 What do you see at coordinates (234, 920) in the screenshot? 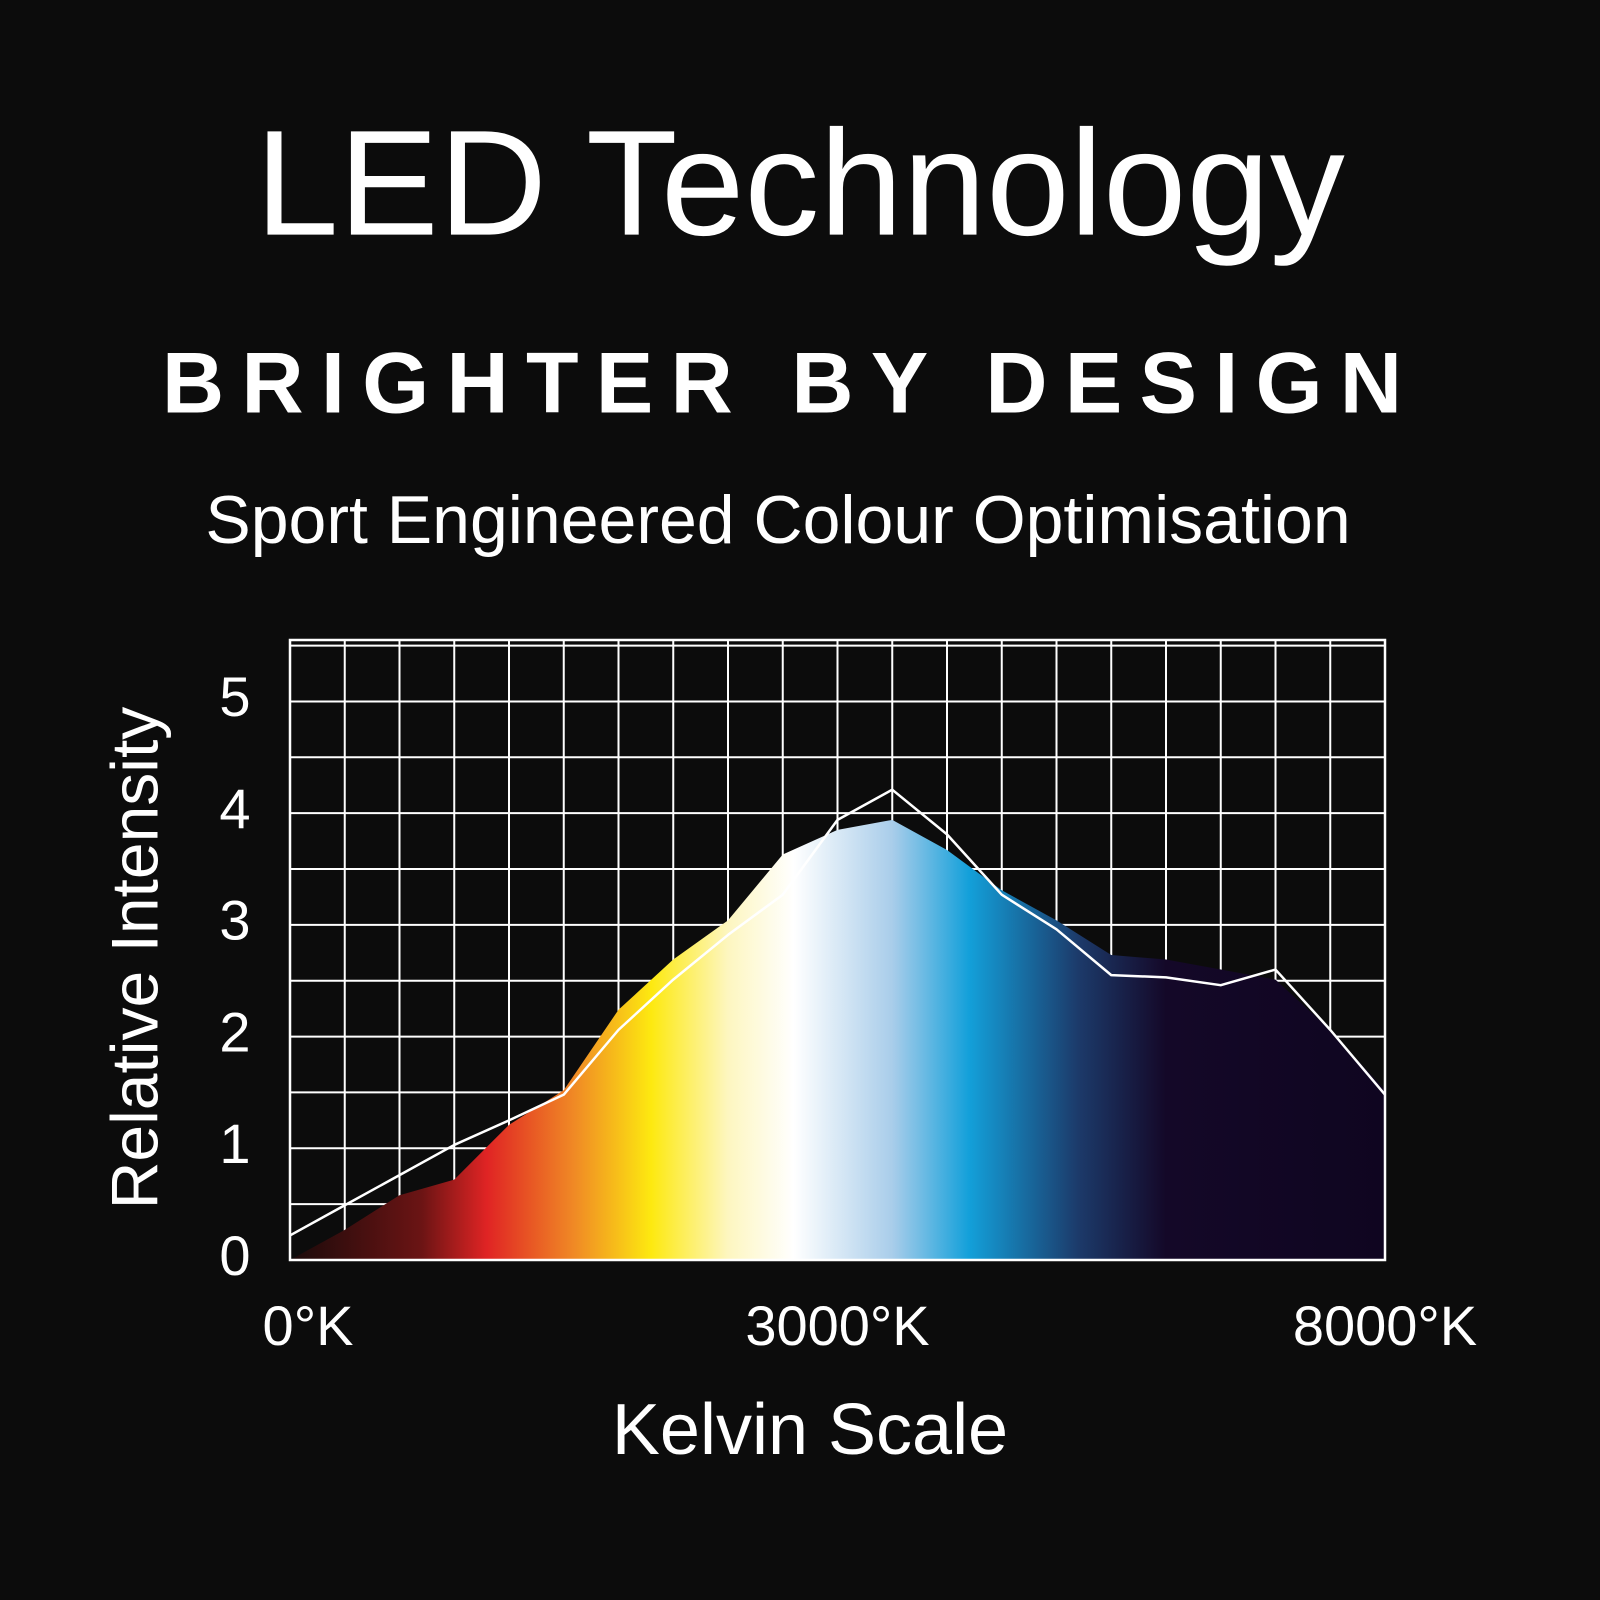
I see `y-tick-label: 3` at bounding box center [234, 920].